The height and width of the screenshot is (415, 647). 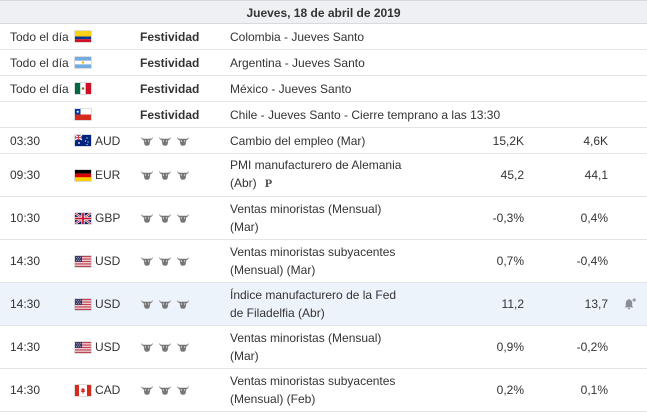 I want to click on event-name: Colombia - Jueves Santo, so click(x=297, y=36).